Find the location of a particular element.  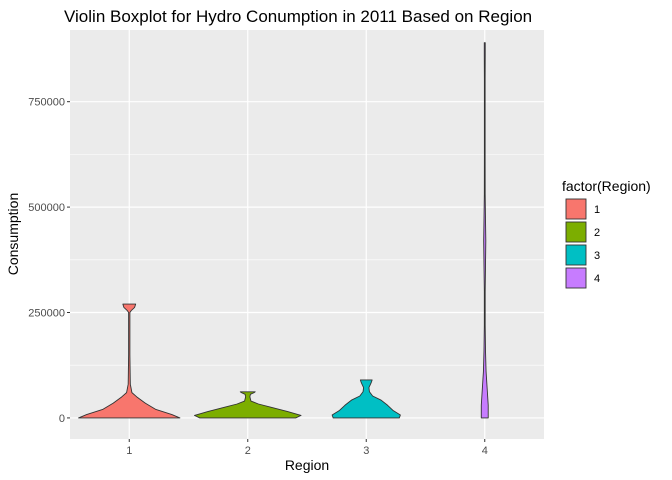

x-axis-title: Region is located at coordinates (307, 465).